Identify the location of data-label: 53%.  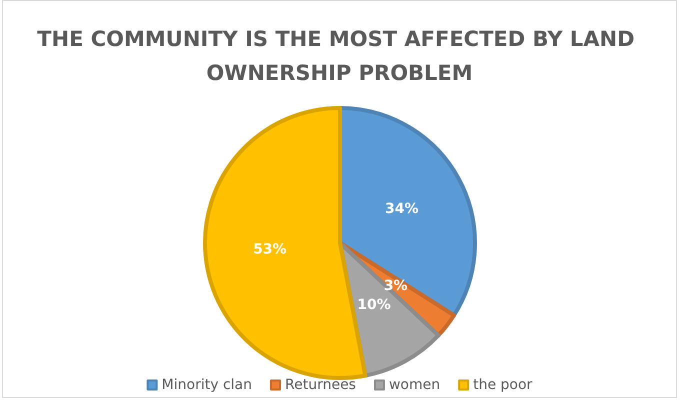
(270, 250).